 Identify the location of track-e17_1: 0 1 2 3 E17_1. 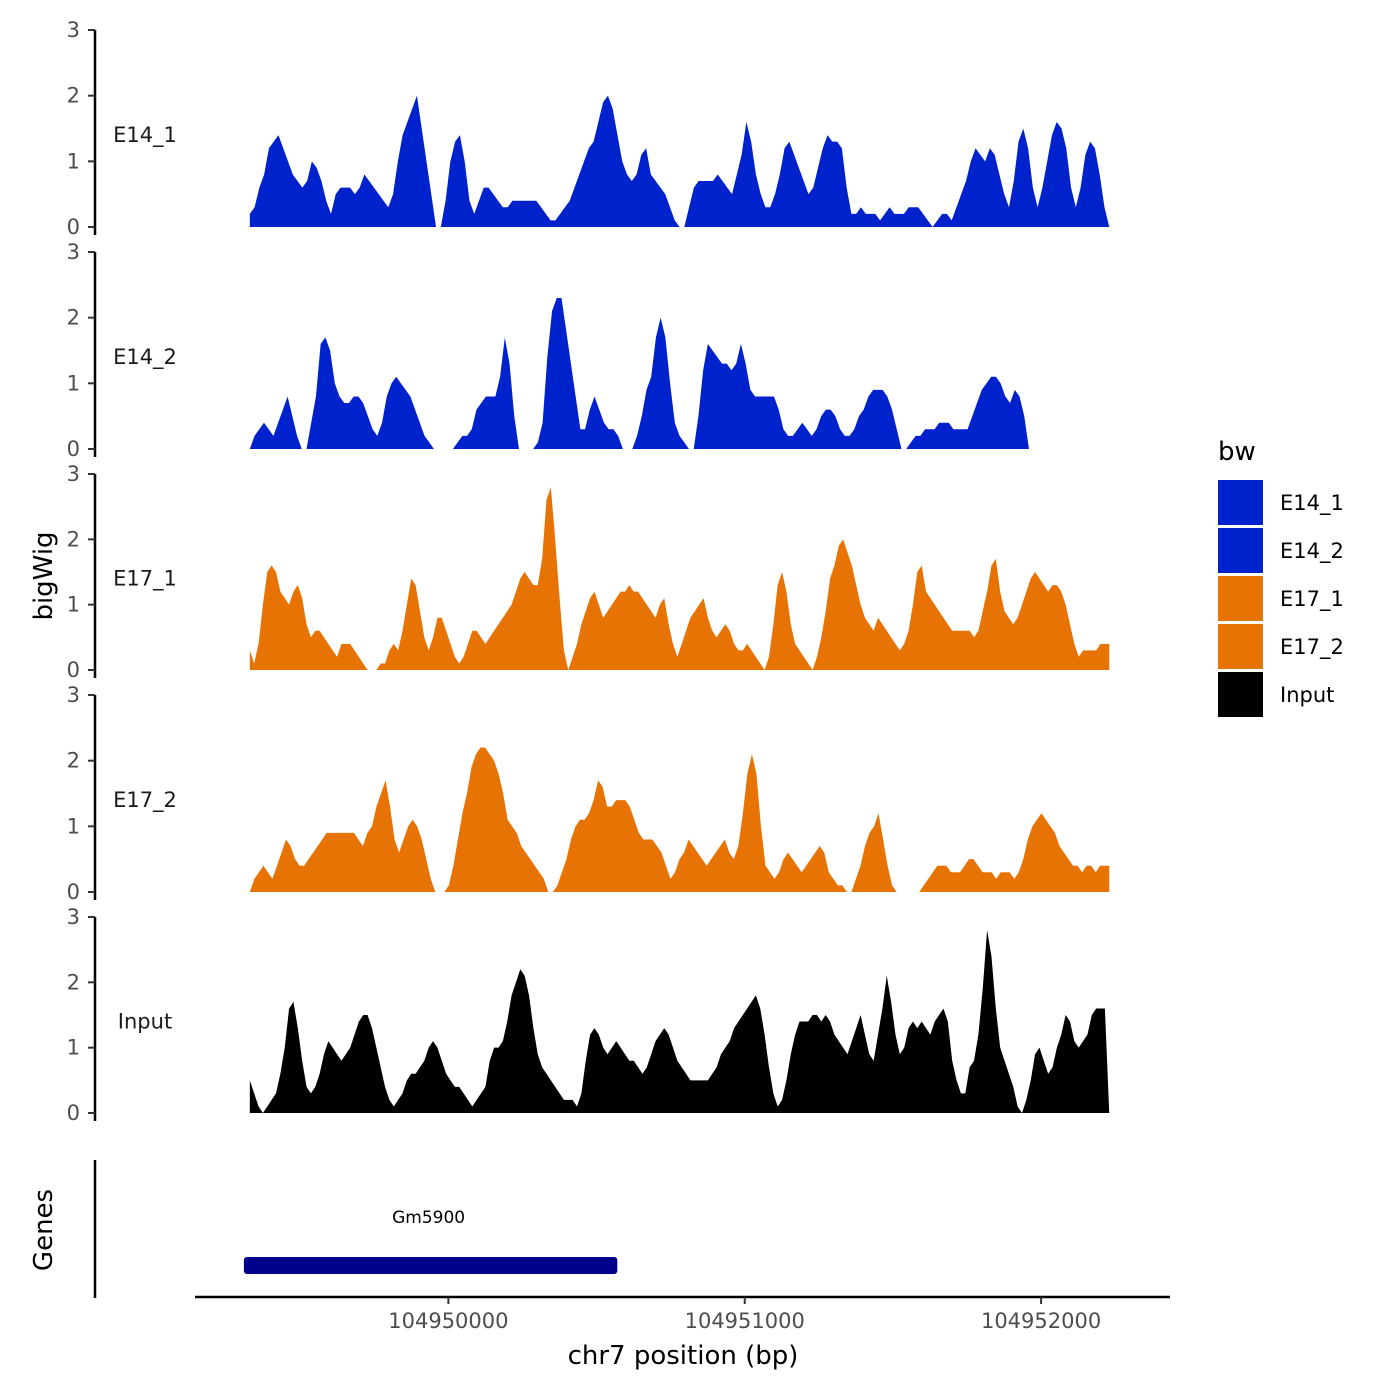
(588, 572).